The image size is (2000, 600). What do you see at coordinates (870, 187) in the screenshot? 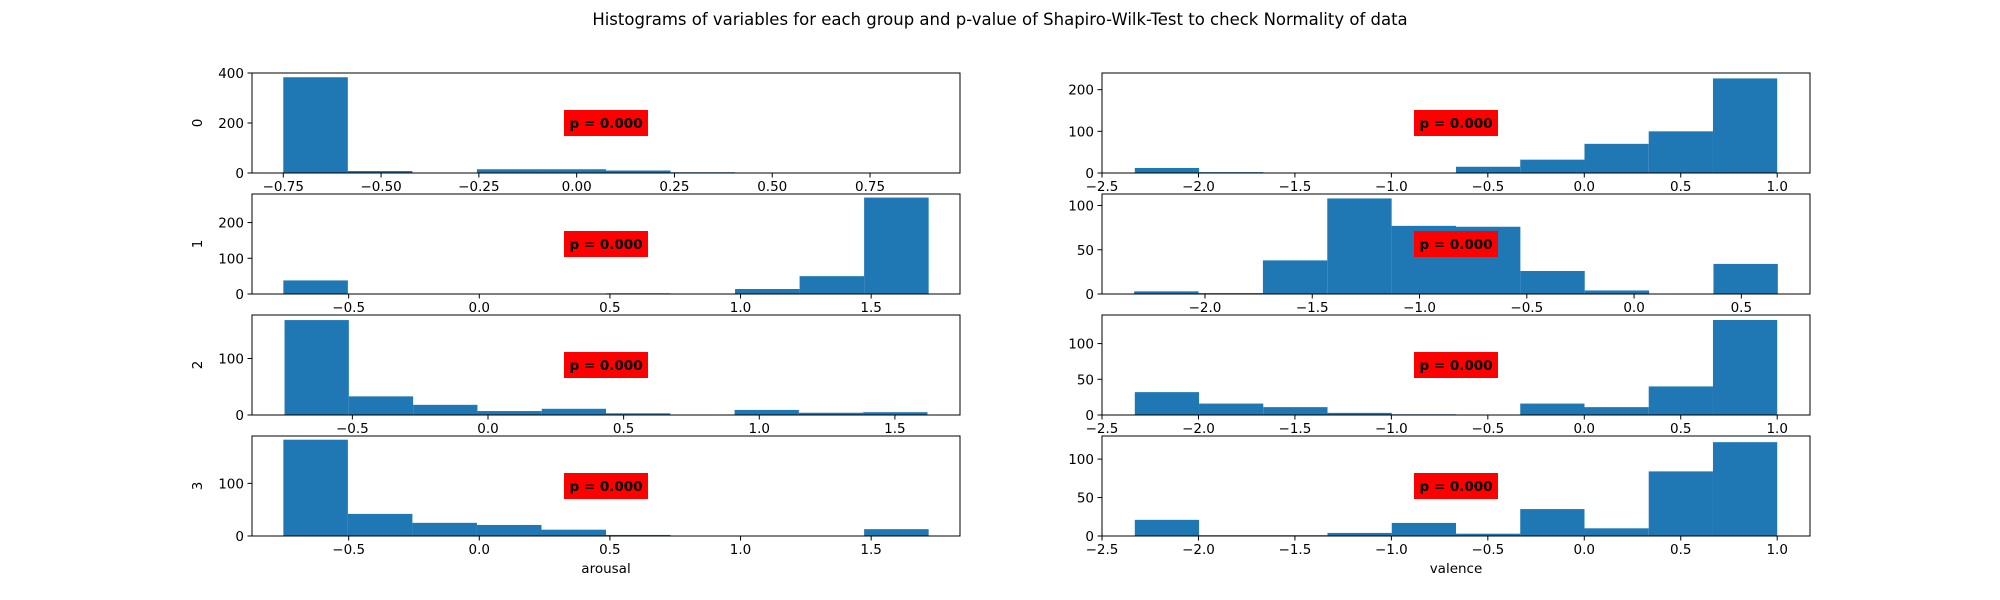
I see `x-tick-label: 0.75` at bounding box center [870, 187].